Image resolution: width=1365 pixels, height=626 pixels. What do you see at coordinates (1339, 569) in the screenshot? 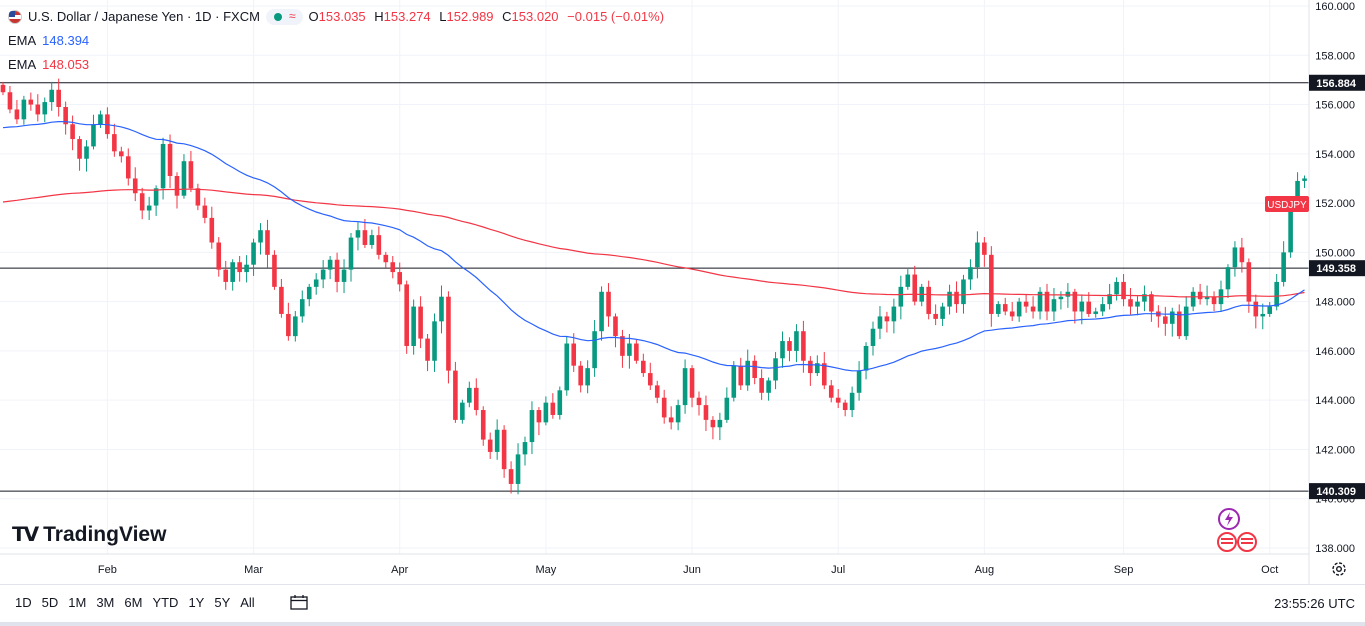
I see `settings-gear-icon` at bounding box center [1339, 569].